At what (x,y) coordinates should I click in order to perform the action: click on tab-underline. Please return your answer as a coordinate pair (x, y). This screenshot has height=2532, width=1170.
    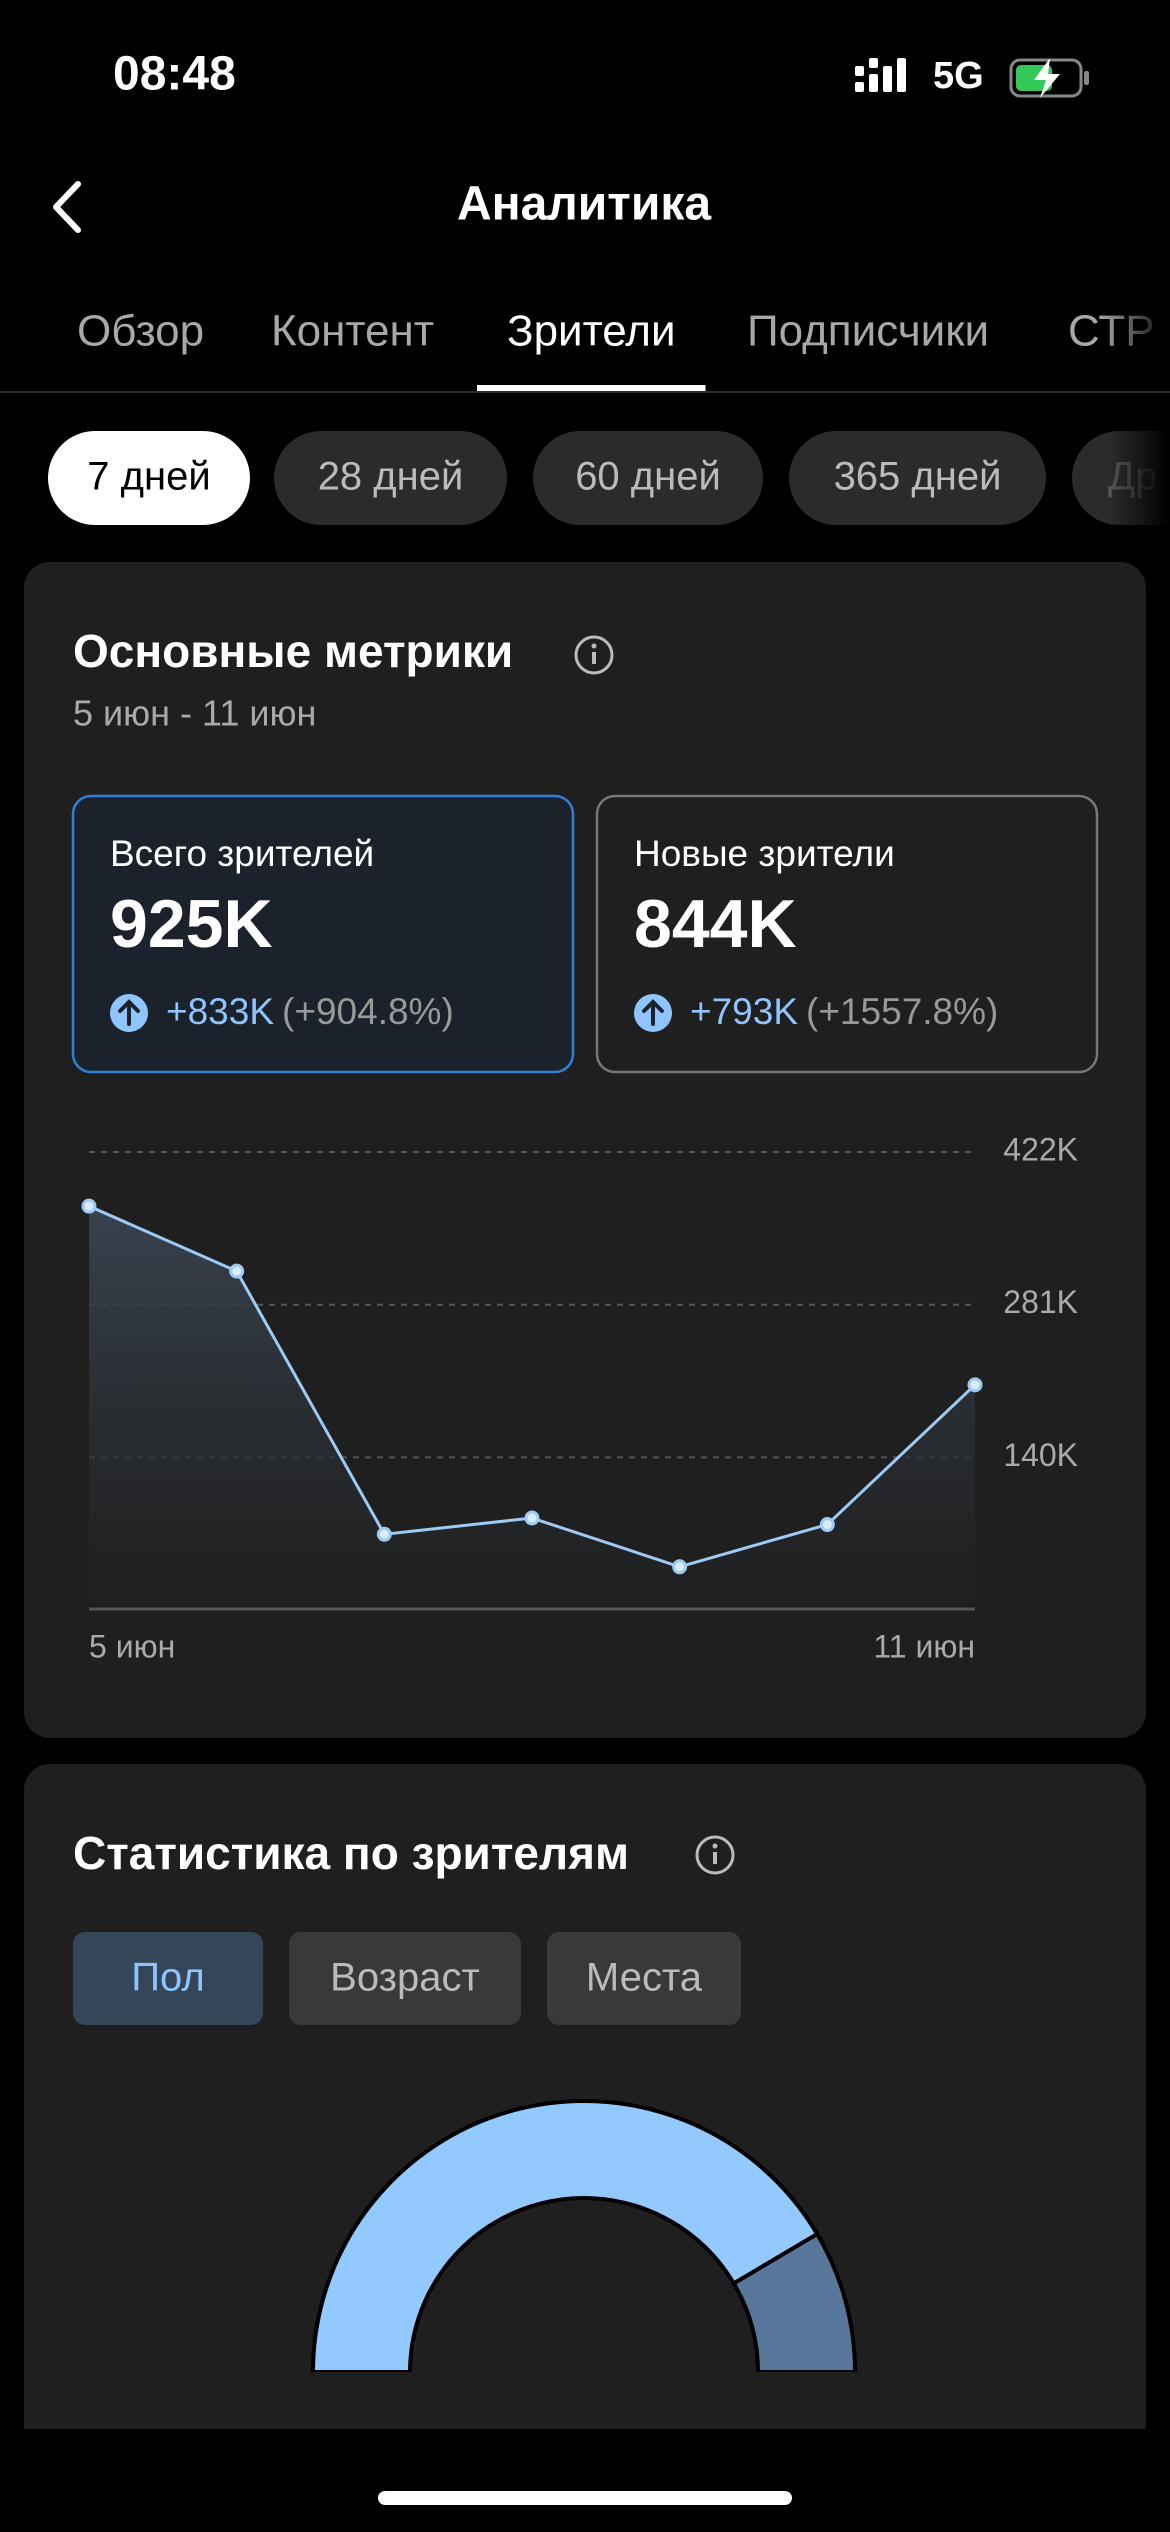
    Looking at the image, I should click on (591, 388).